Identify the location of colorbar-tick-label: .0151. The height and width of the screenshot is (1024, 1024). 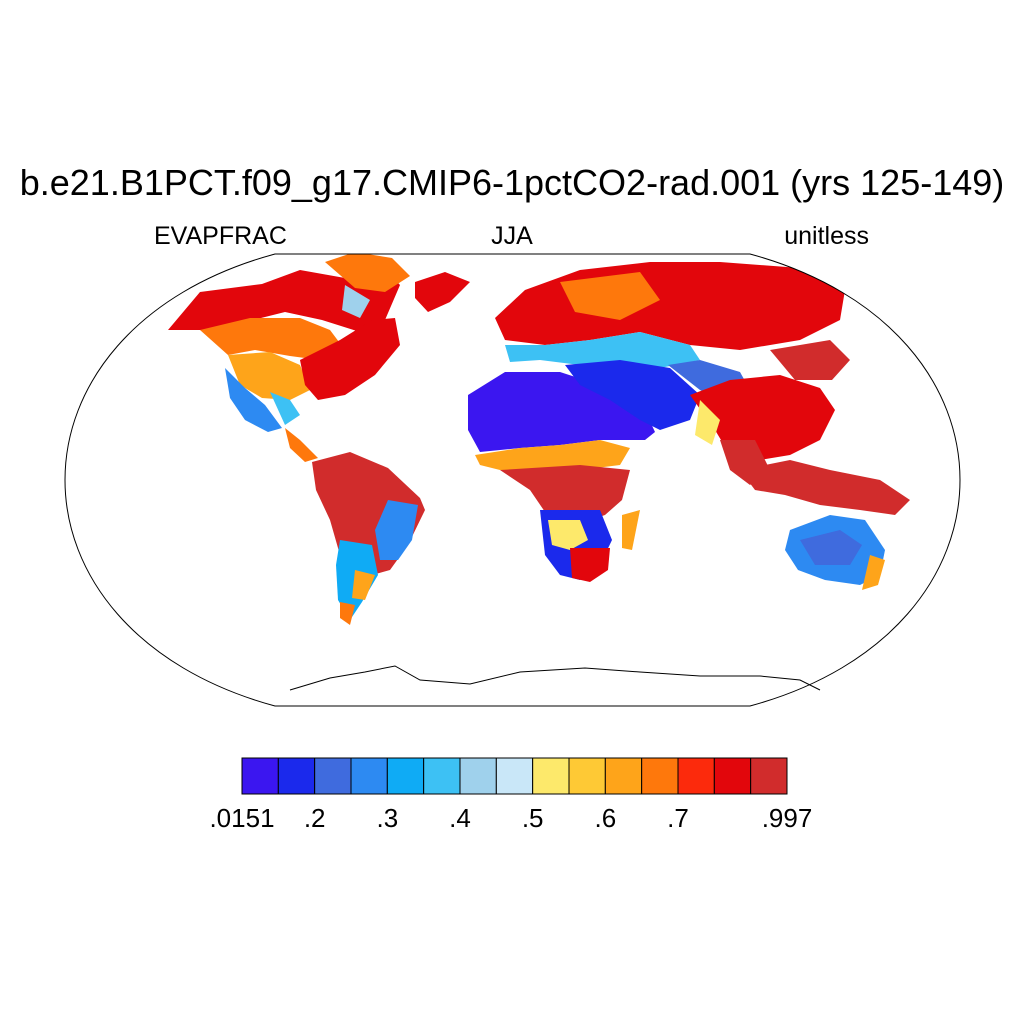
(242, 818).